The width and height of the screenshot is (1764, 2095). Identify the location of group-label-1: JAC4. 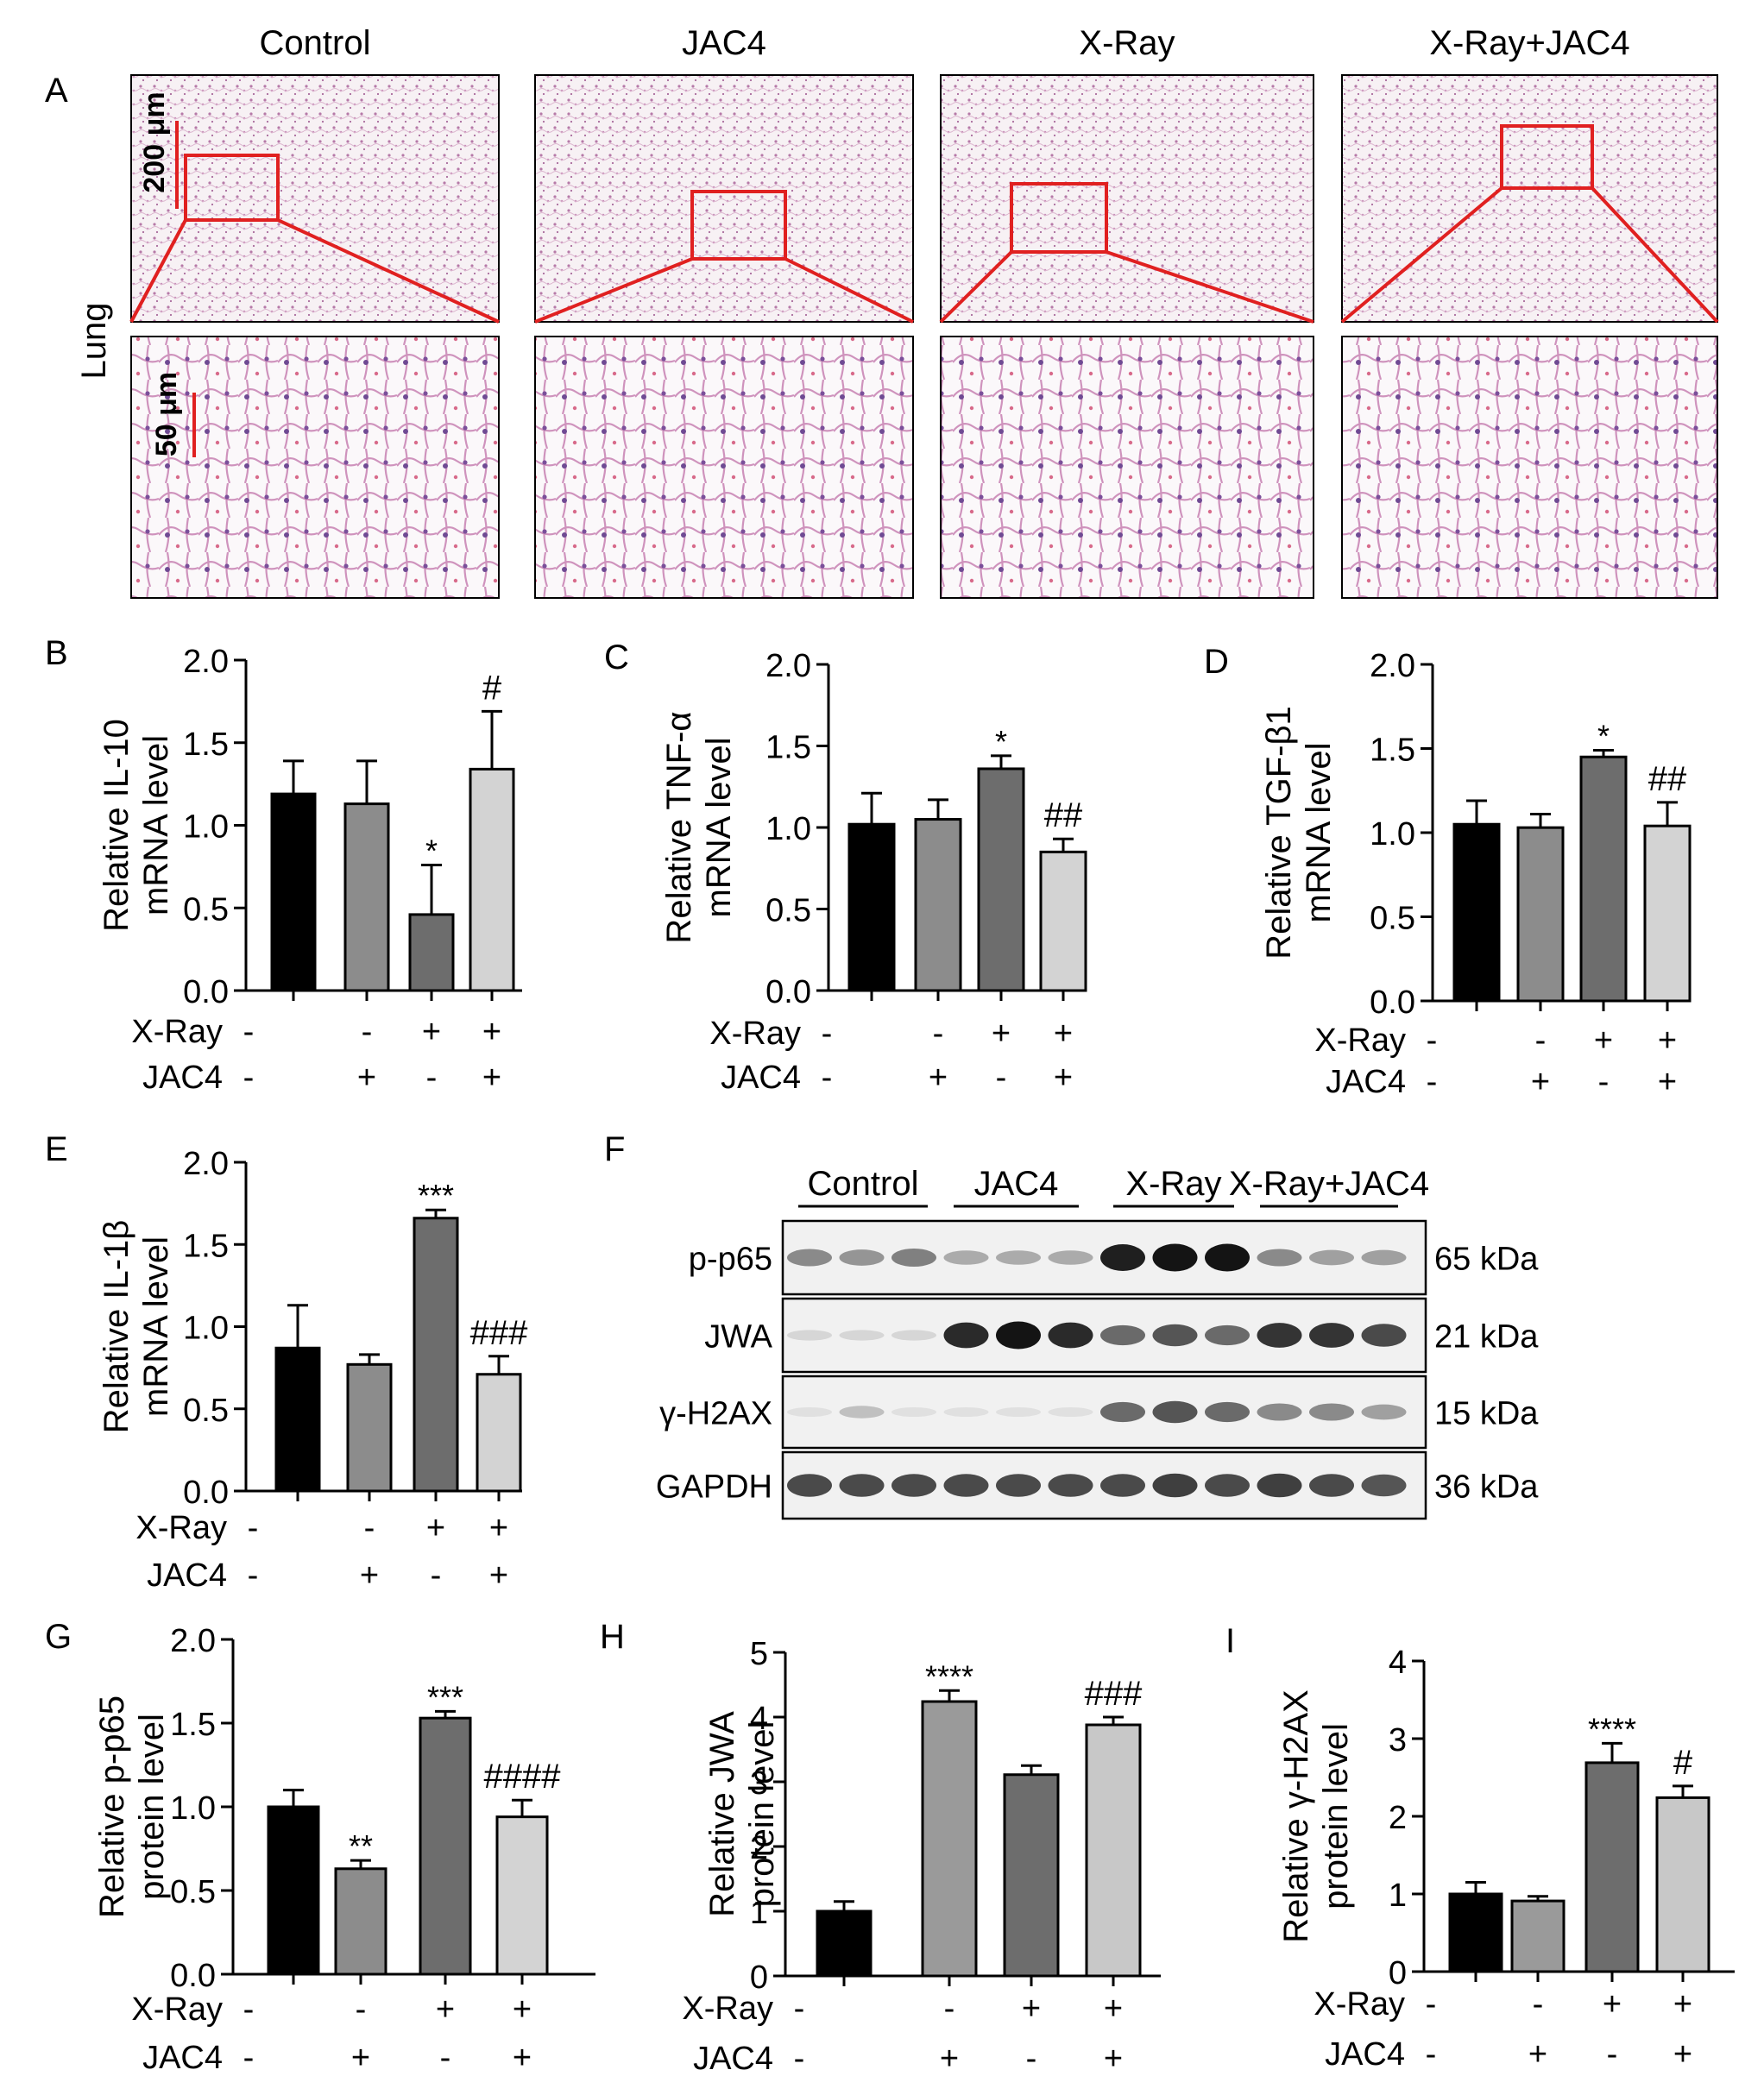
(724, 43).